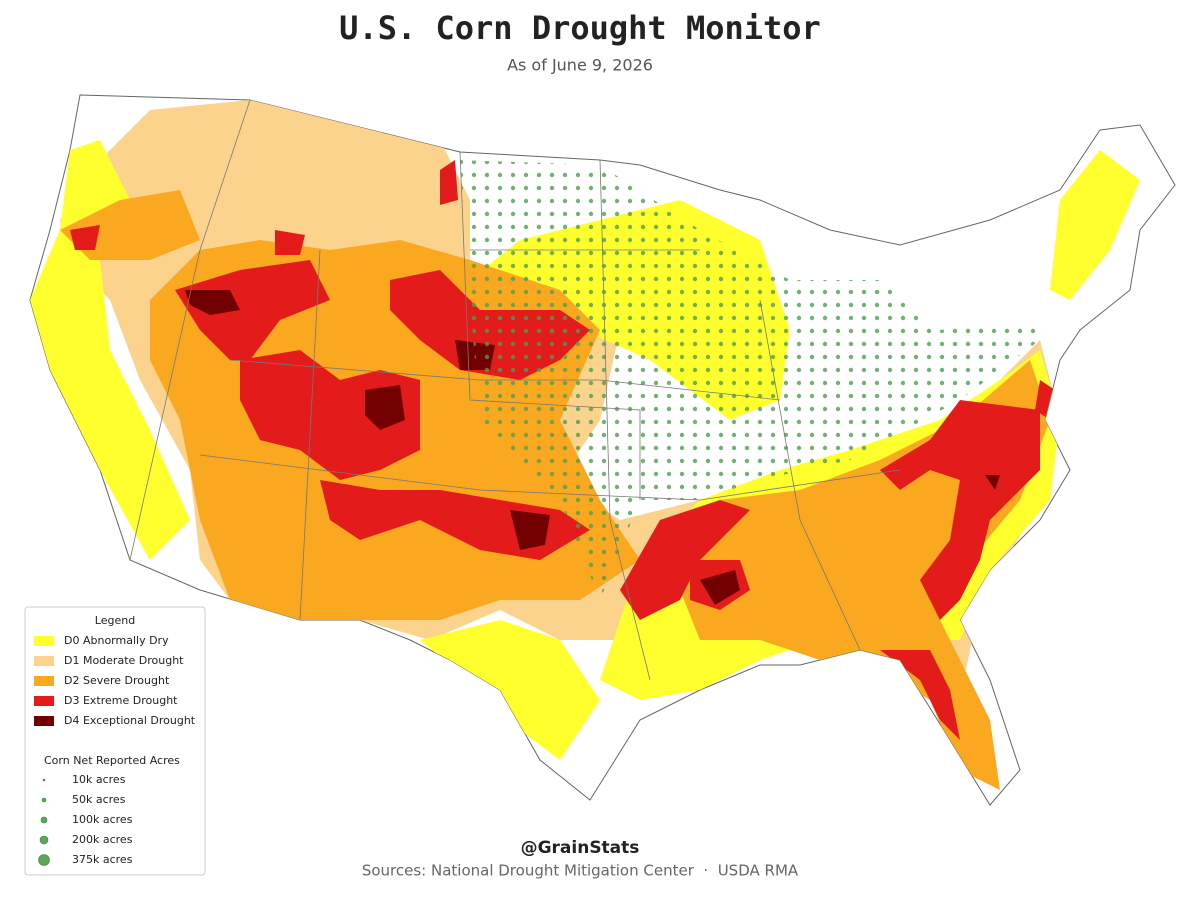 The width and height of the screenshot is (1200, 897). I want to click on acres-label: 375k acres, so click(102, 859).